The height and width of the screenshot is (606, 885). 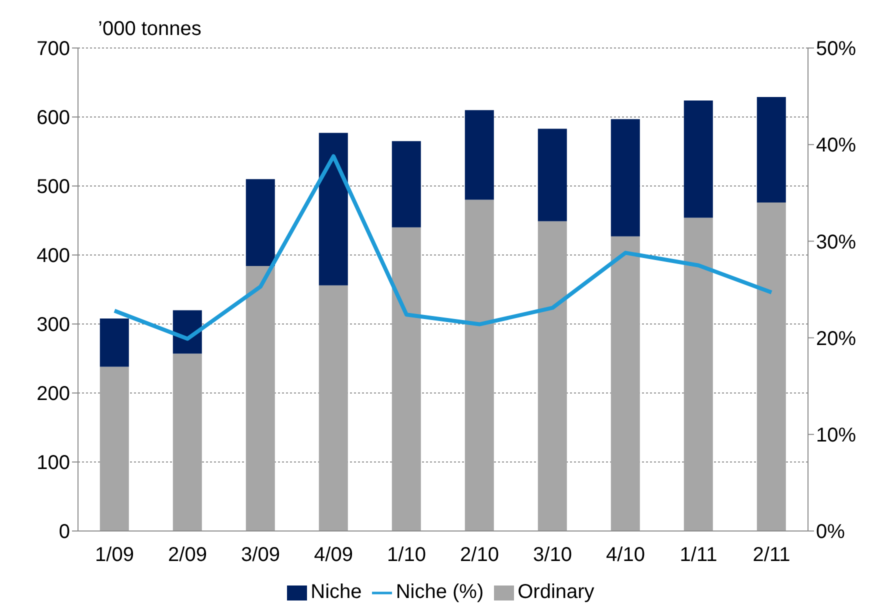 What do you see at coordinates (836, 145) in the screenshot?
I see `y2-tick-label: 40%` at bounding box center [836, 145].